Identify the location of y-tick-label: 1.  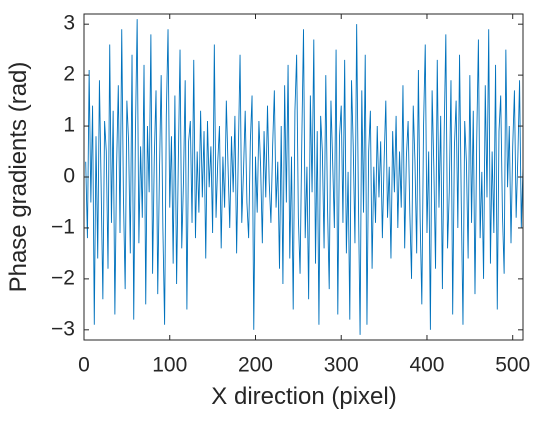
(69, 125).